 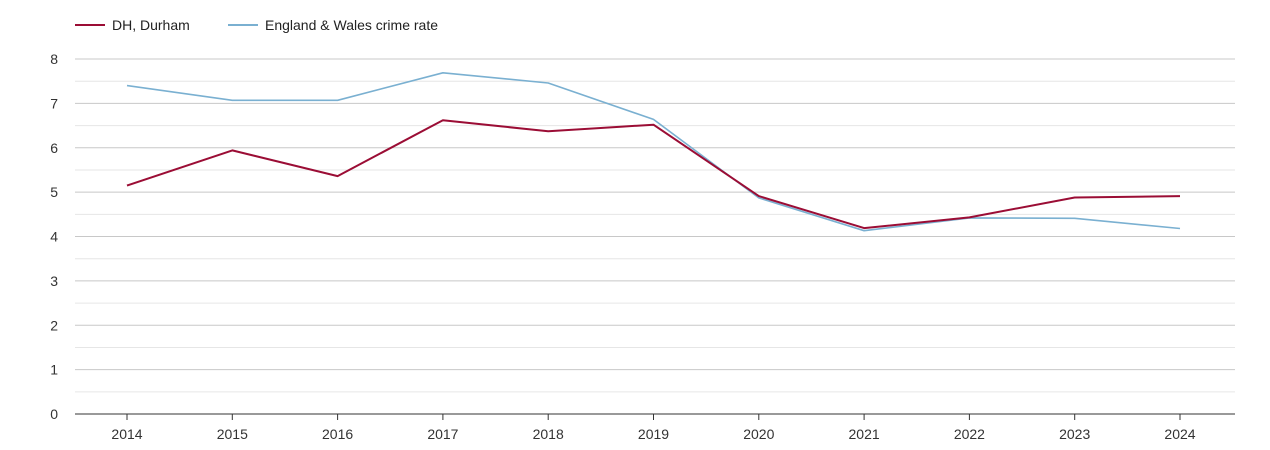 I want to click on y-tick-label: 3, so click(x=54, y=281).